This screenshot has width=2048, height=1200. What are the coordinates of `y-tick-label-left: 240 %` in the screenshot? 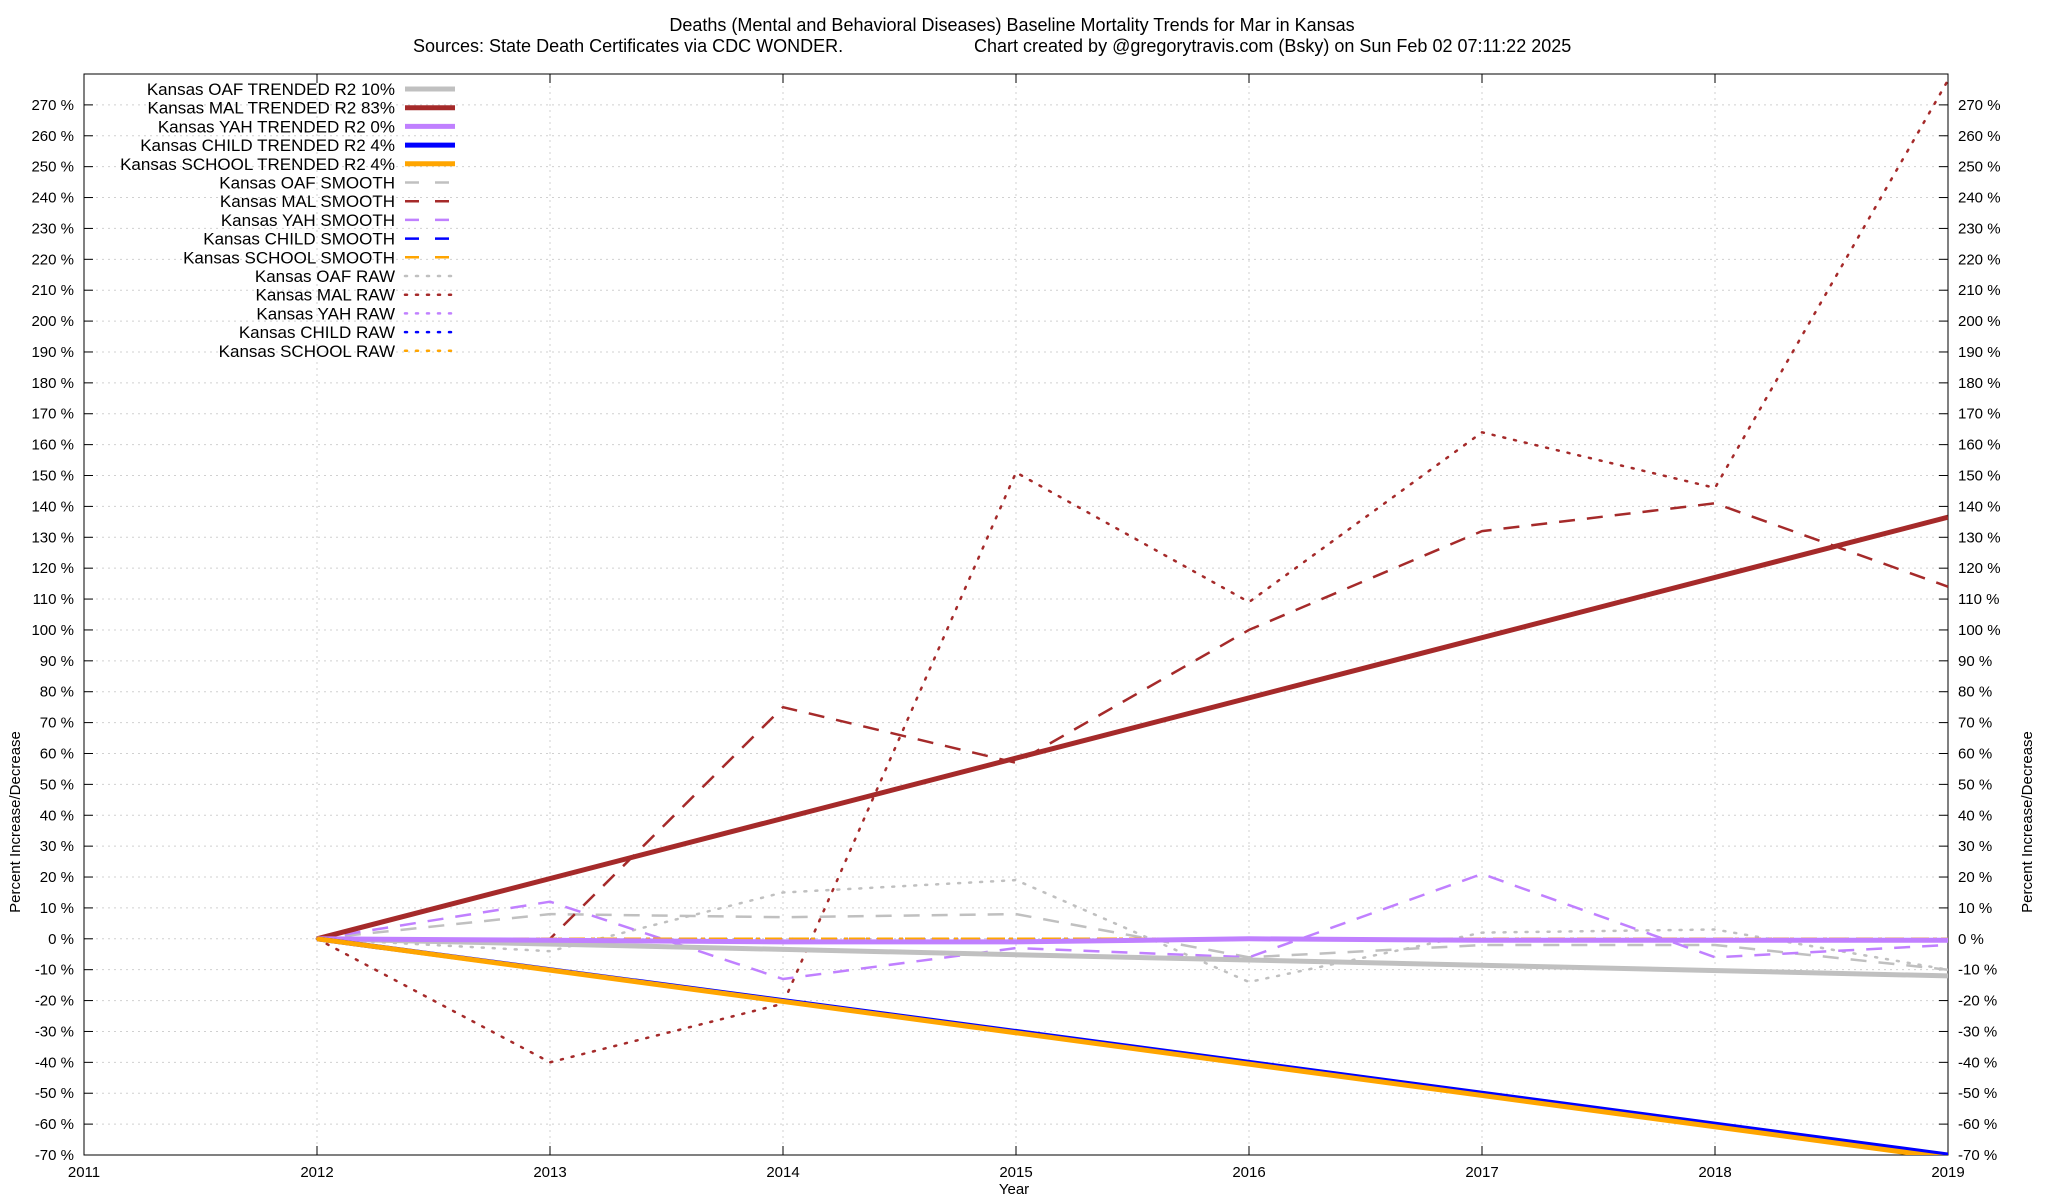 It's located at (52, 198).